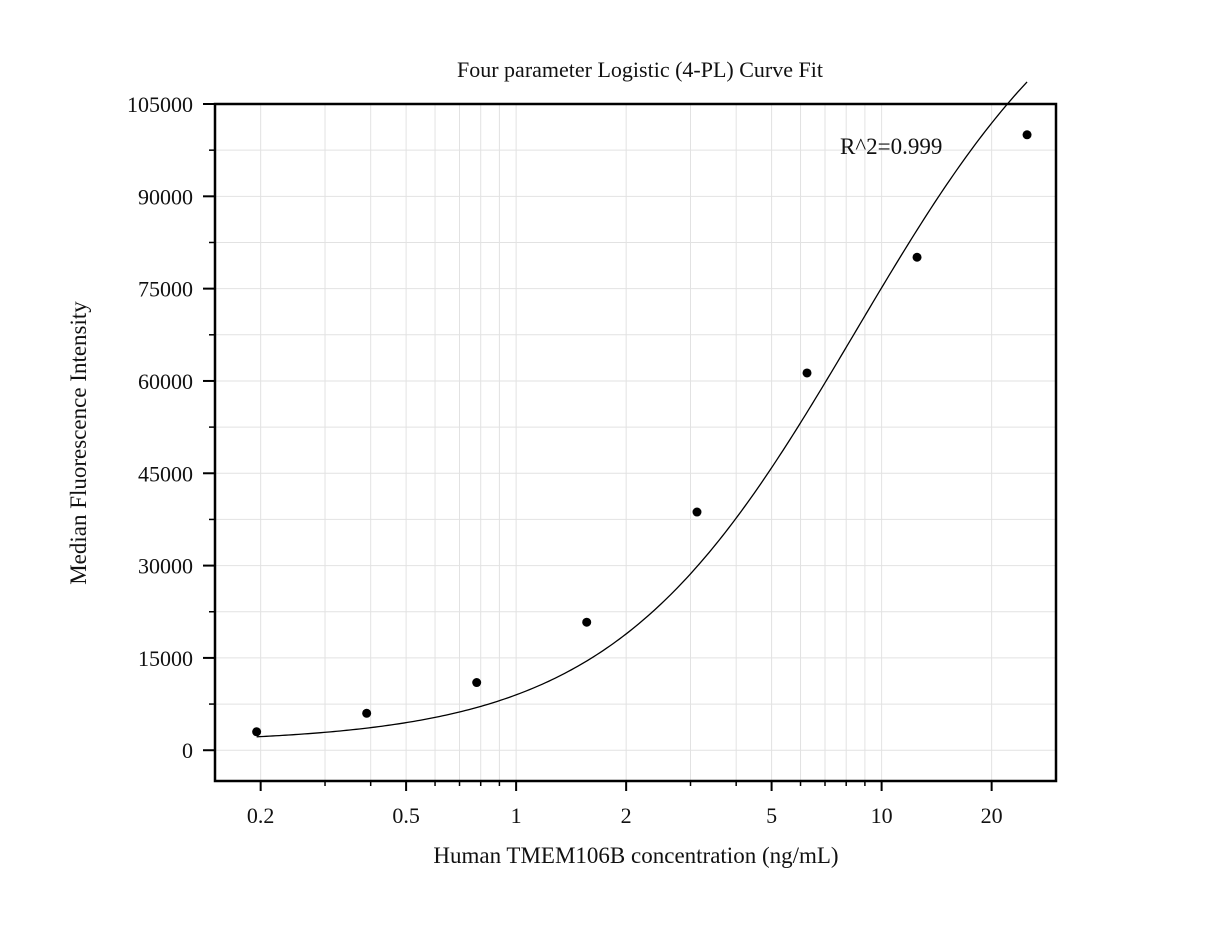  What do you see at coordinates (165, 289) in the screenshot?
I see `y-tick-label: 75000` at bounding box center [165, 289].